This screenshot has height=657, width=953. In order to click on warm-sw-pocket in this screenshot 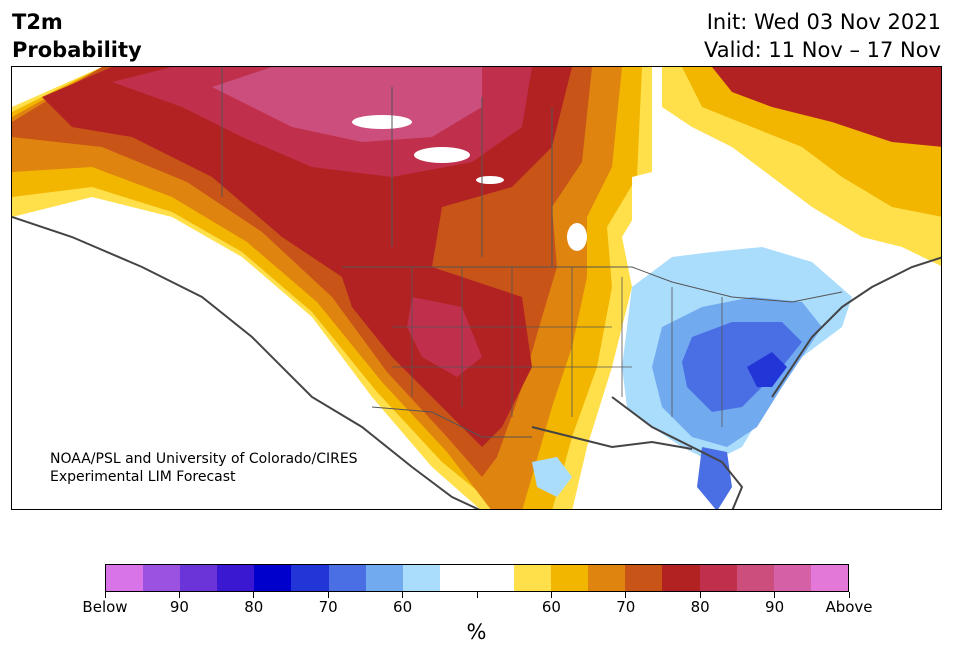, I will do `click(444, 337)`.